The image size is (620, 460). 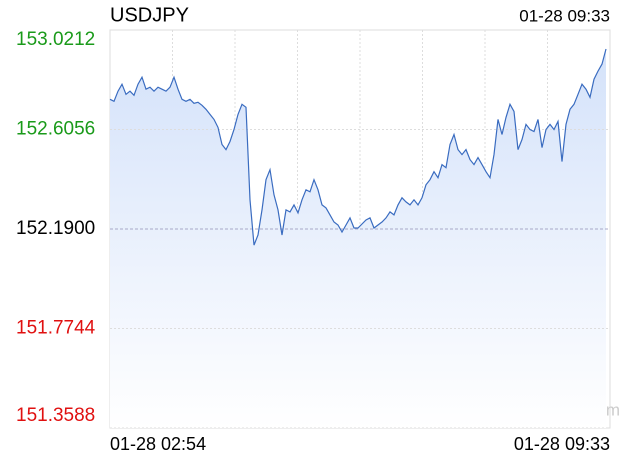 I want to click on chart-title: USDJPY, so click(x=149, y=15).